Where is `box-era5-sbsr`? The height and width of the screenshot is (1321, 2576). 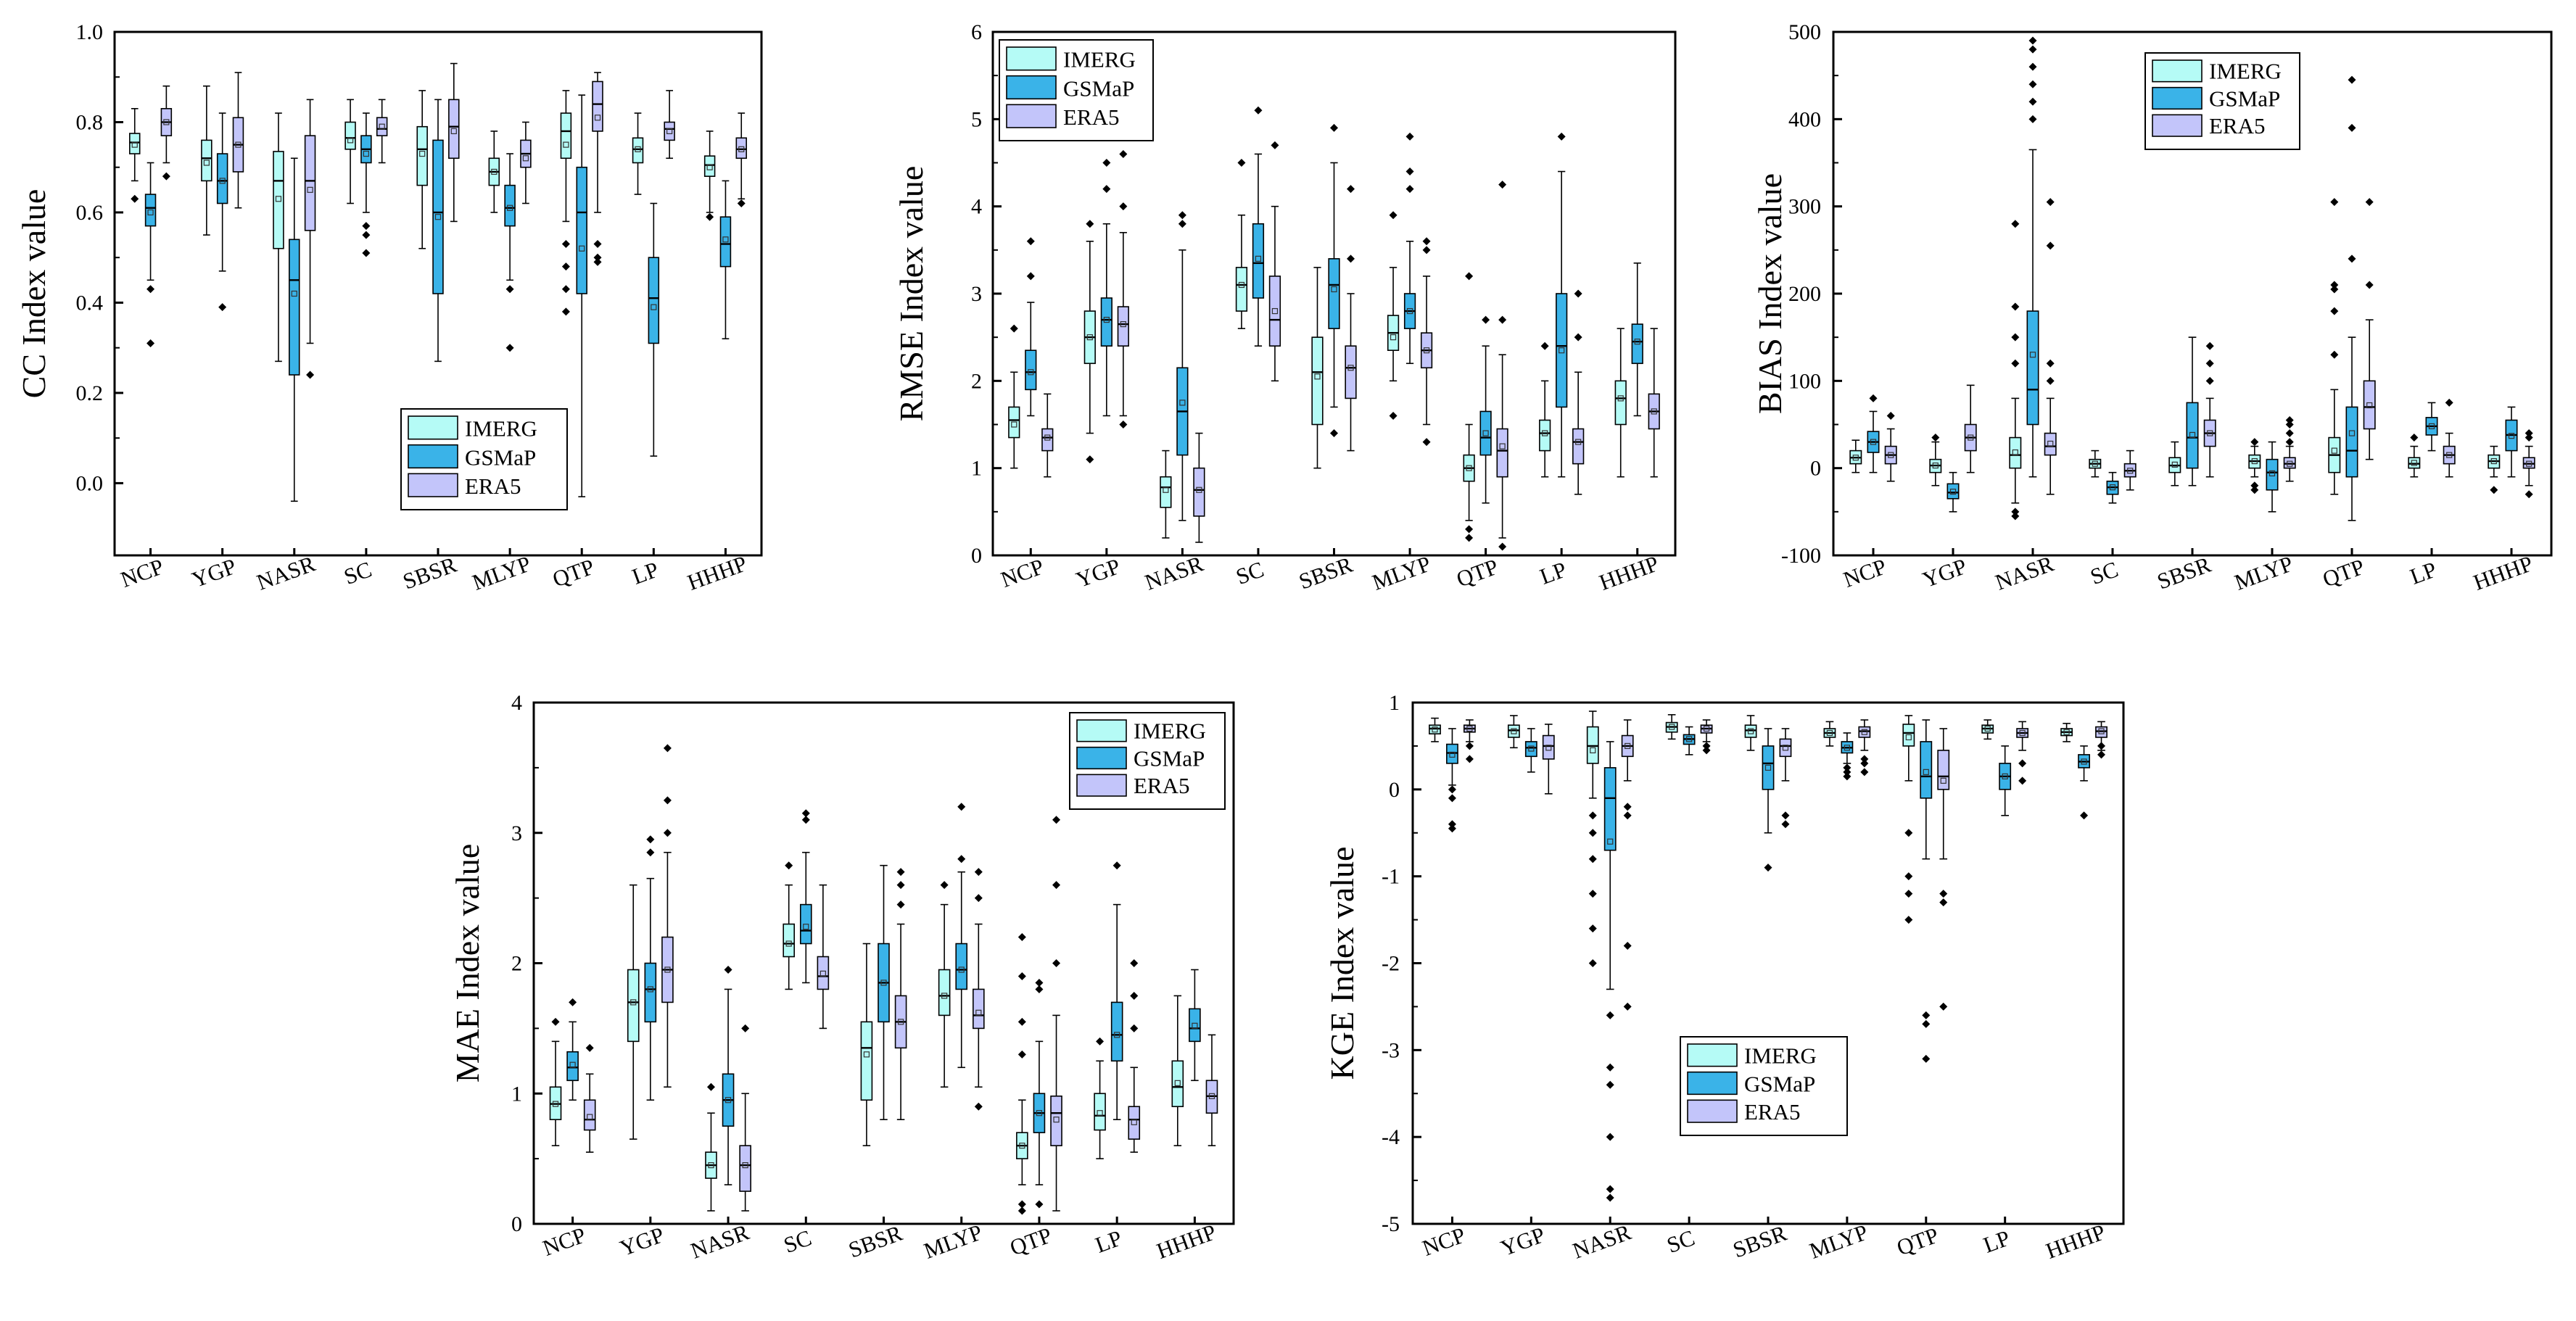
box-era5-sbsr is located at coordinates (454, 142).